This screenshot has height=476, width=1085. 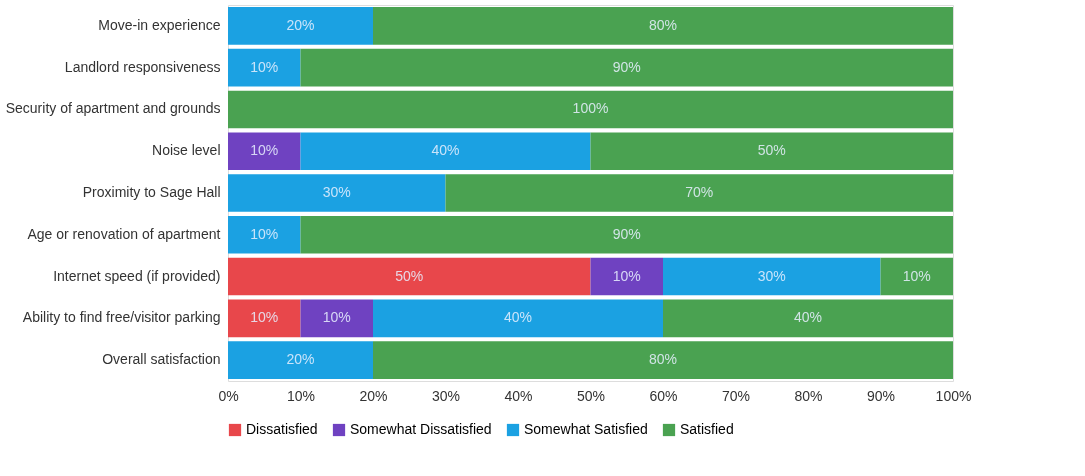 I want to click on data-label: 100%, so click(x=590, y=108).